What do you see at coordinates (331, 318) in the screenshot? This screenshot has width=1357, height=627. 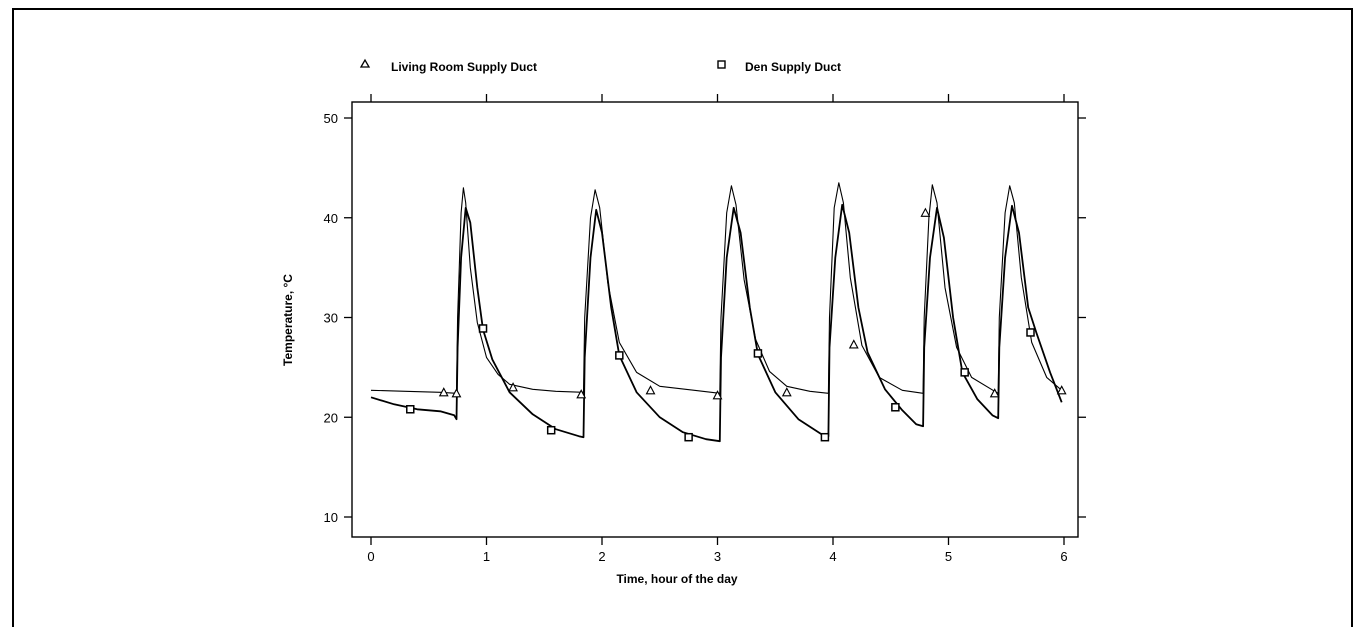 I see `y-tick-label: 30` at bounding box center [331, 318].